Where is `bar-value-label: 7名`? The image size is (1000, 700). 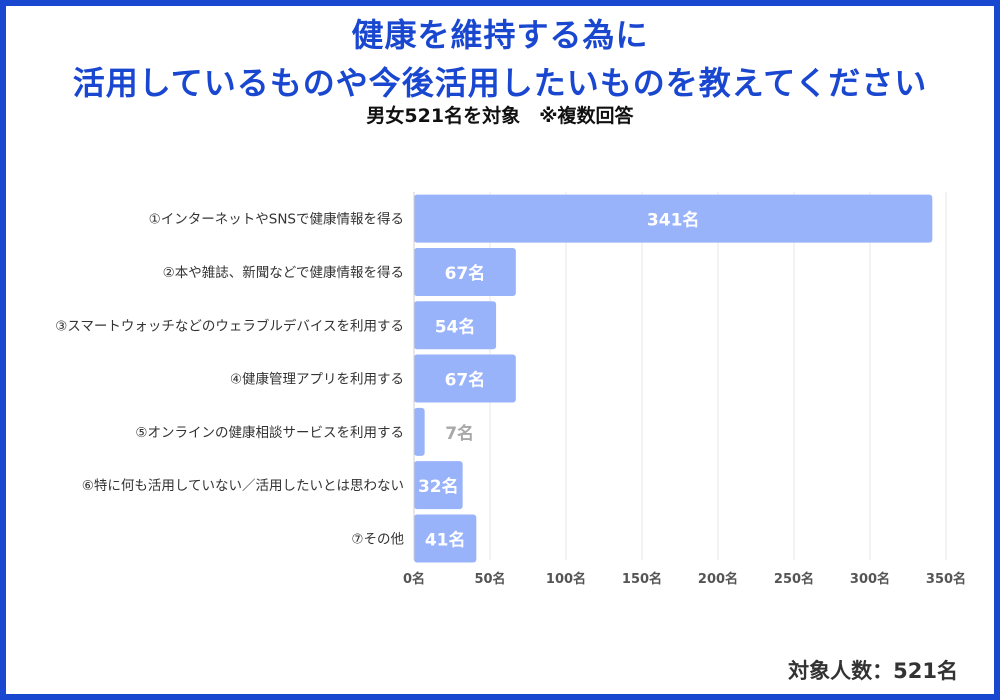
bar-value-label: 7名 is located at coordinates (459, 433).